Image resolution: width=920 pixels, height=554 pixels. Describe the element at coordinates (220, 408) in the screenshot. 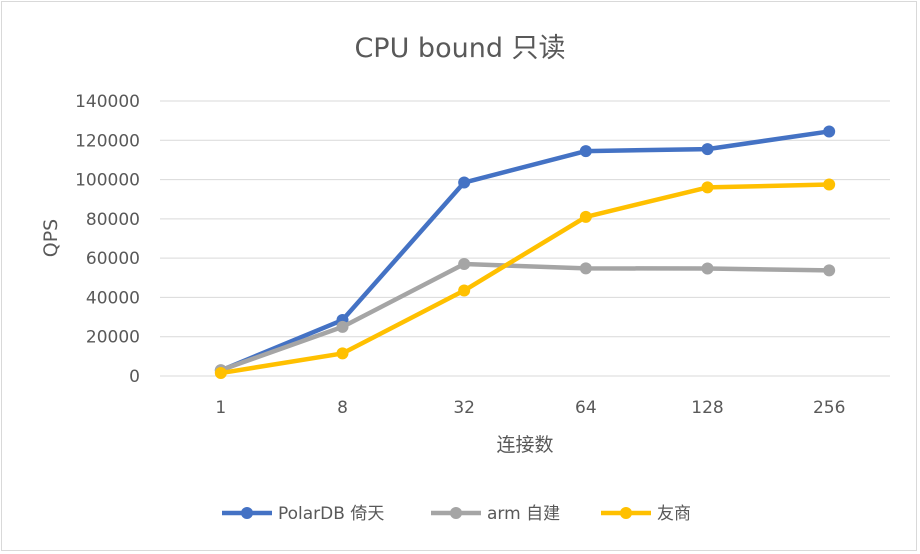

I see `x-tick-label: 1` at that location.